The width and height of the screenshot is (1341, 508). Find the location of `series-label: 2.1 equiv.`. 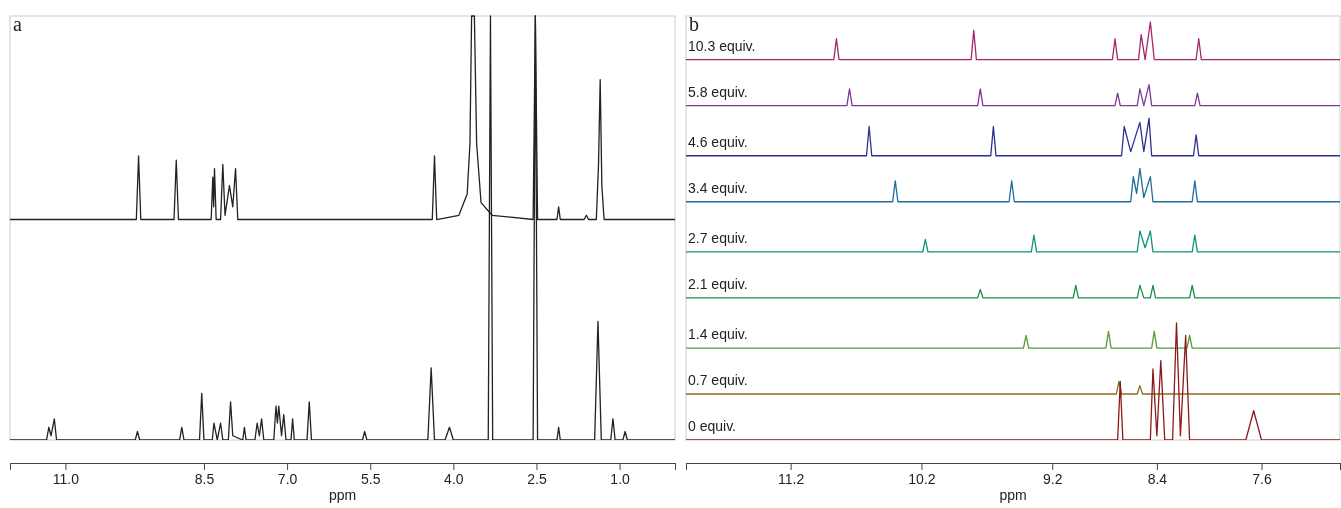

series-label: 2.1 equiv. is located at coordinates (718, 283).